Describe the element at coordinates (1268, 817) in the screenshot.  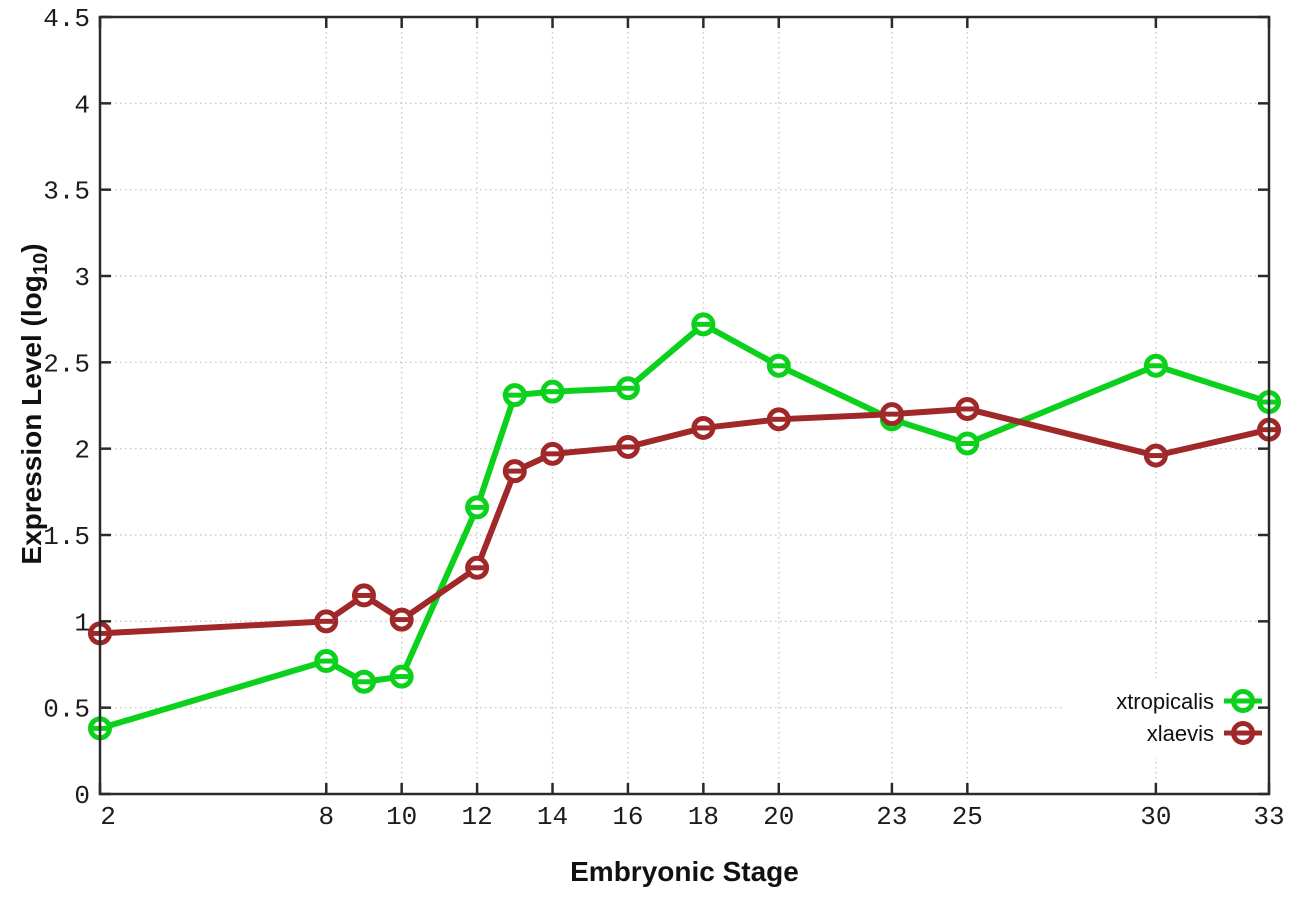
I see `x-tick-label: 33` at that location.